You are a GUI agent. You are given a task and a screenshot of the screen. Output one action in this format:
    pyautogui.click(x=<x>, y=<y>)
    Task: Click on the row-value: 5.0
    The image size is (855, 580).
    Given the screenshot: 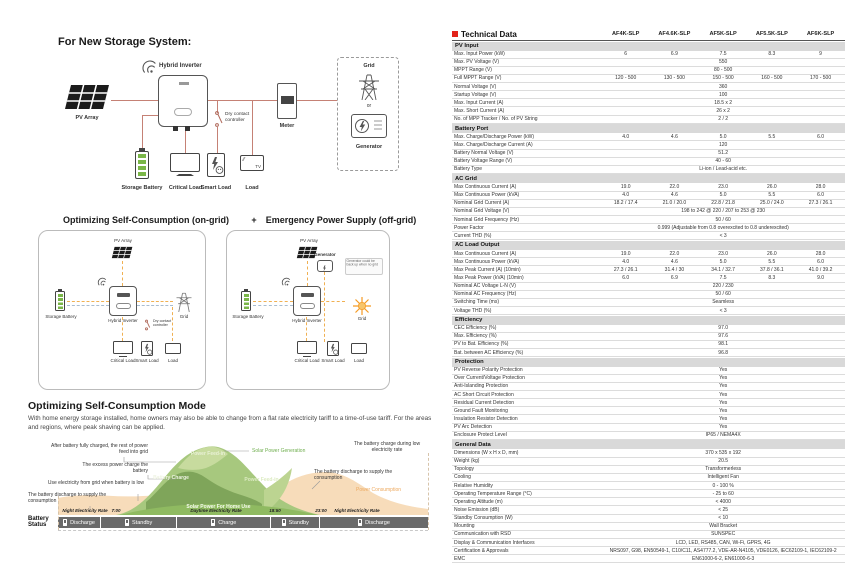 What is the action you would take?
    pyautogui.click(x=723, y=261)
    